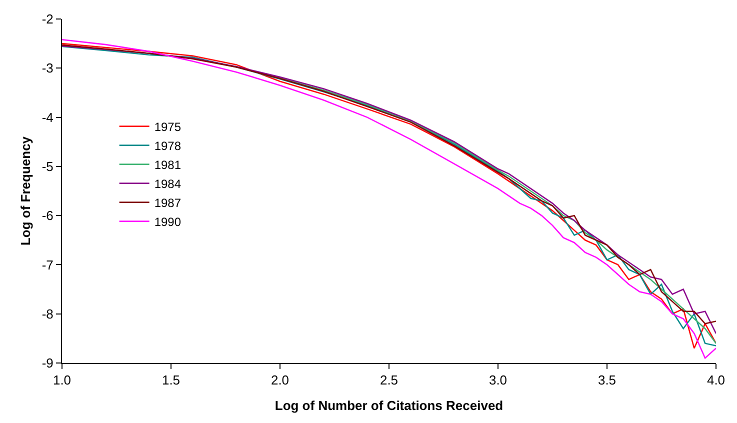  Describe the element at coordinates (48, 19) in the screenshot. I see `y-tick-label: -2` at that location.